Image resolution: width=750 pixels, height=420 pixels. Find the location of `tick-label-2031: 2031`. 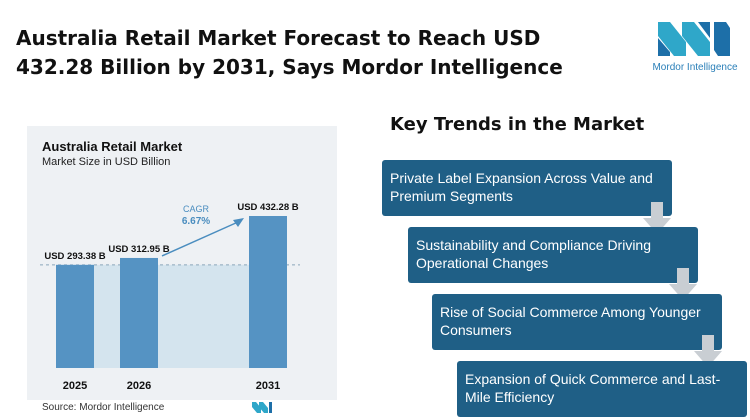

tick-label-2031: 2031 is located at coordinates (268, 386).